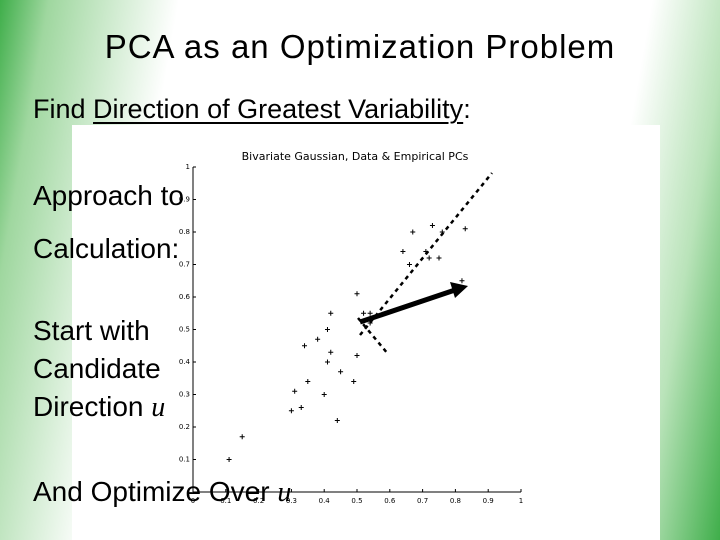 The height and width of the screenshot is (540, 720). I want to click on line-text: Approach to, so click(108, 195).